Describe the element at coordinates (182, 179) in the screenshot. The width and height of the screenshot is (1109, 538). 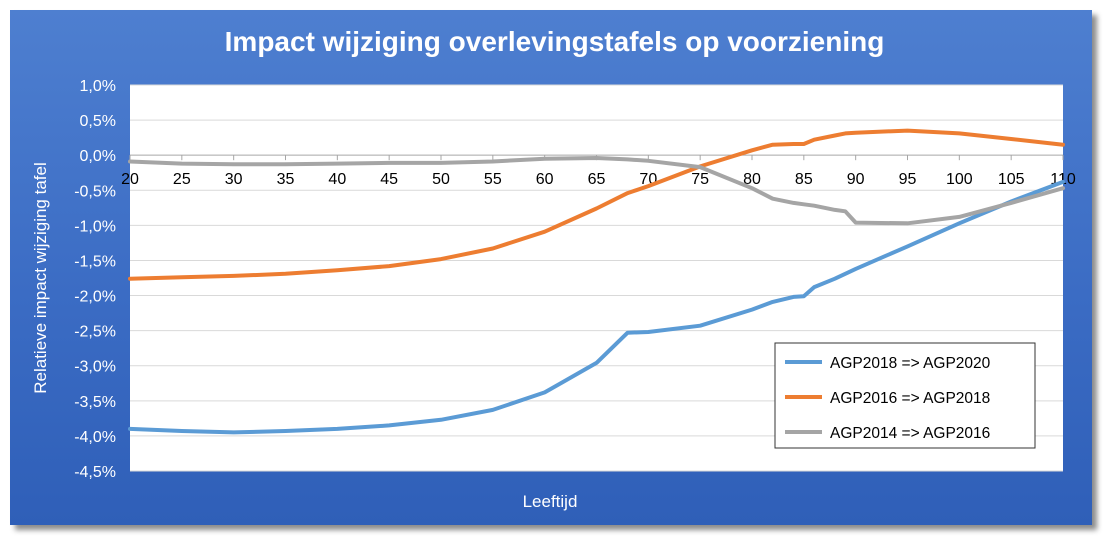
I see `x-tick-label: 25` at that location.